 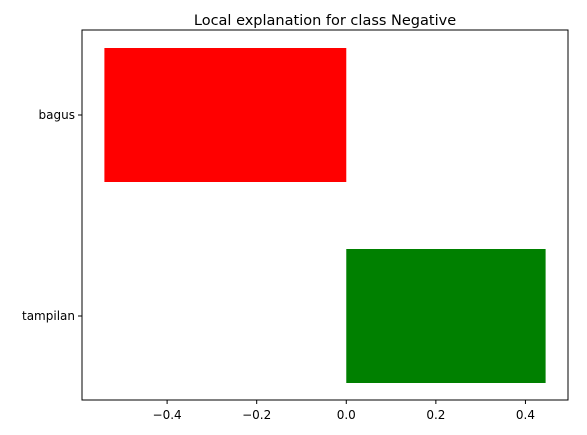 I want to click on chart-title: Local explanation for class Negative, so click(x=325, y=21).